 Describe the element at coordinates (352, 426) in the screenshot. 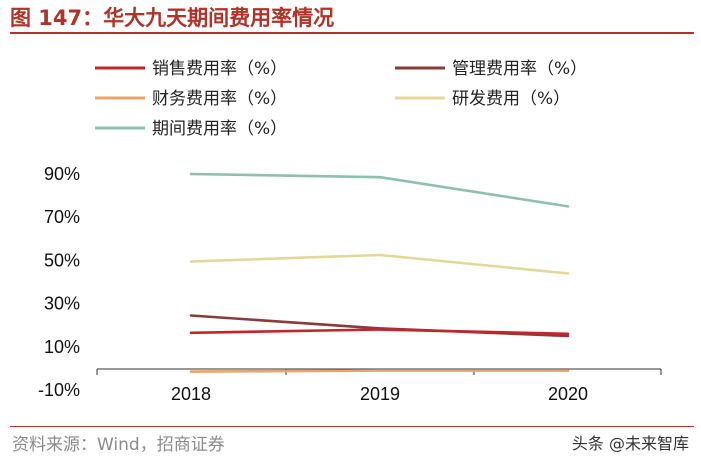

I see `footer-rule` at that location.